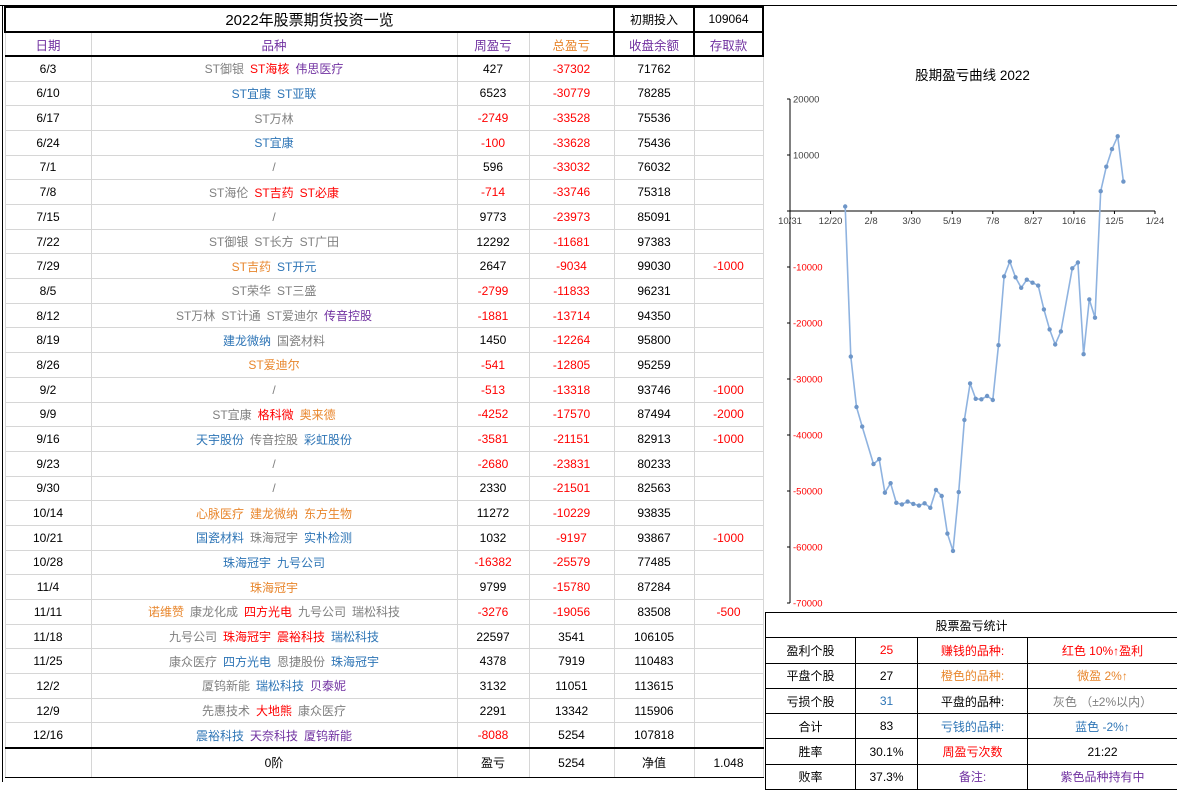 This screenshot has width=1177, height=790. I want to click on date-cell: 8/5, so click(48, 291).